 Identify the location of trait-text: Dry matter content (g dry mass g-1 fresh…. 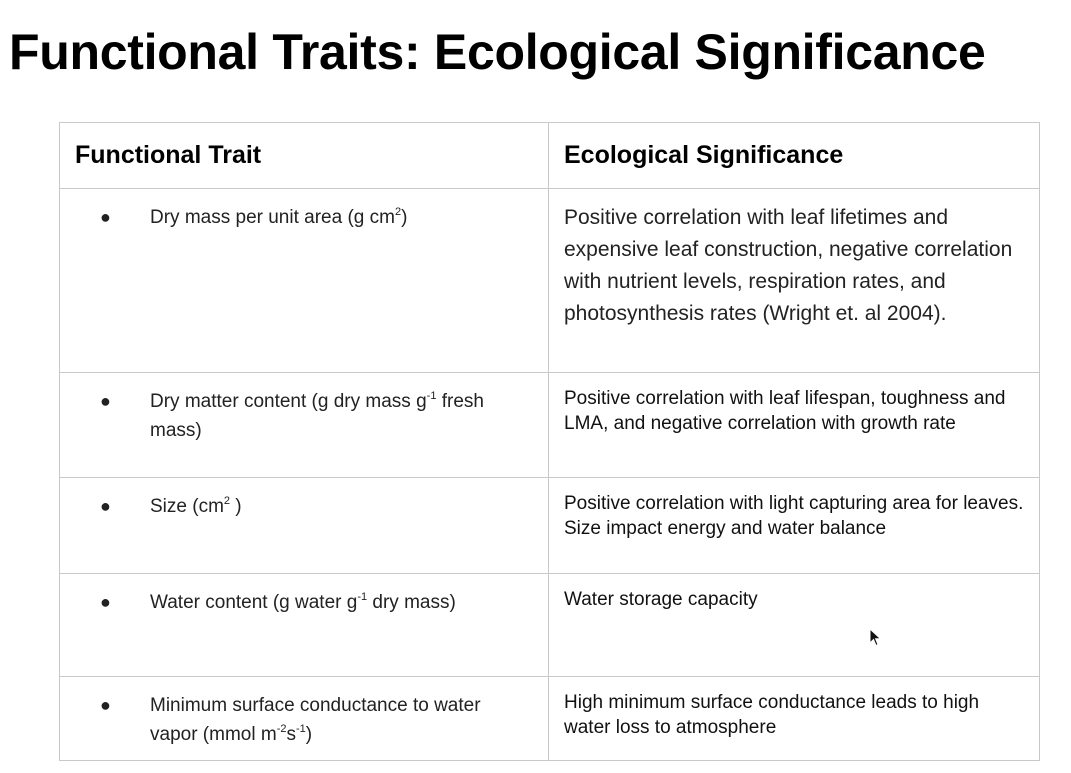
(317, 415).